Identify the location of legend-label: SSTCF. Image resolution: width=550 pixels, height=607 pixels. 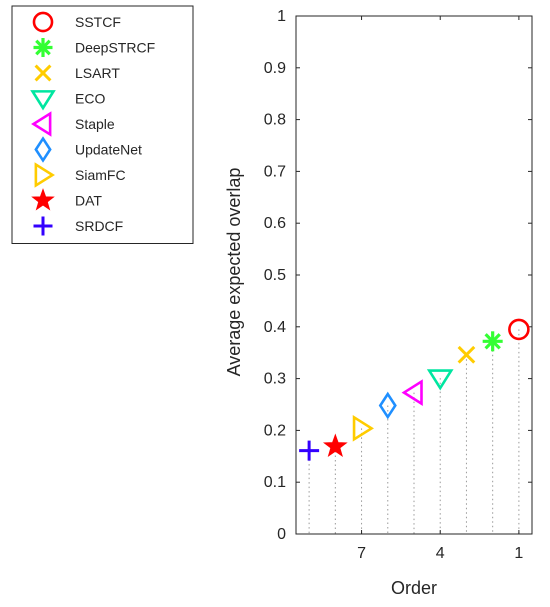
(98, 22).